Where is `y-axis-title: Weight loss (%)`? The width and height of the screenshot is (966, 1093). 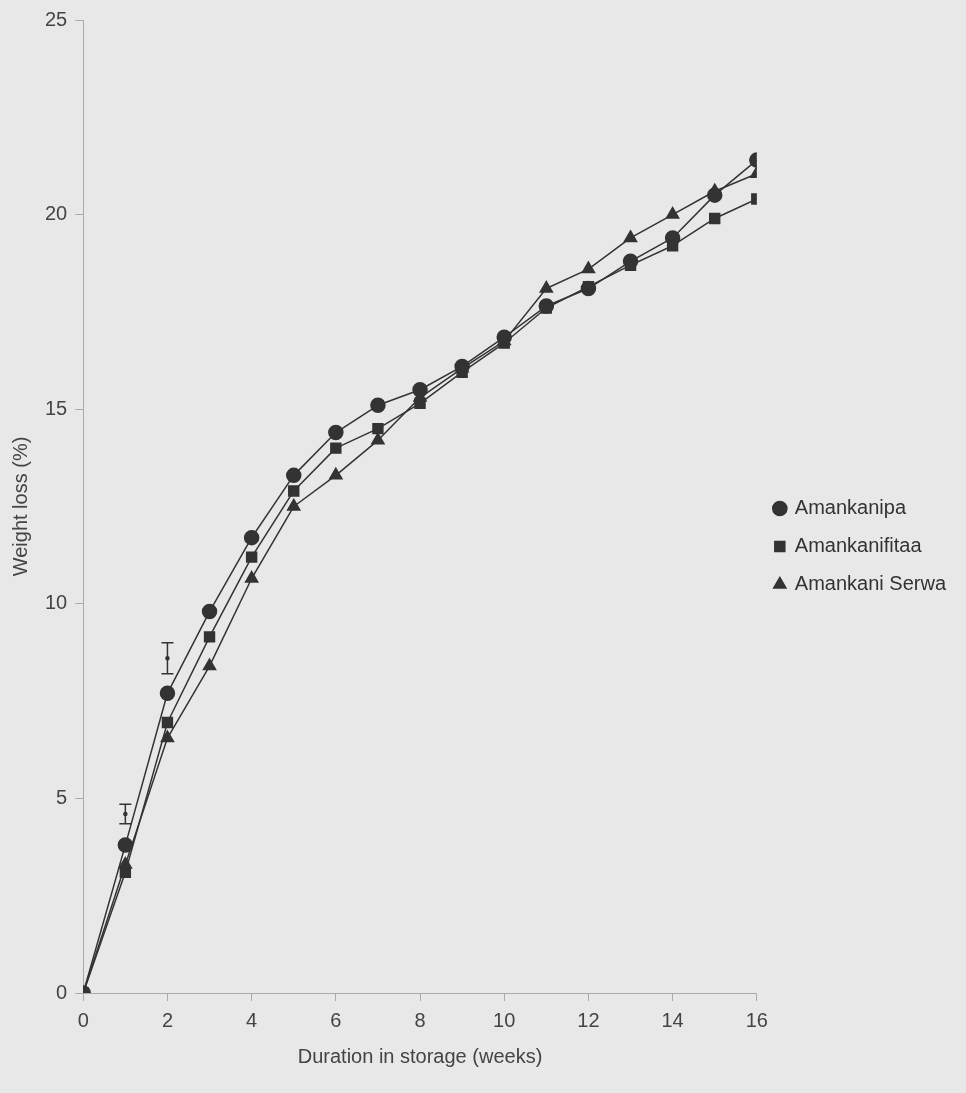
y-axis-title: Weight loss (%) is located at coordinates (19, 506).